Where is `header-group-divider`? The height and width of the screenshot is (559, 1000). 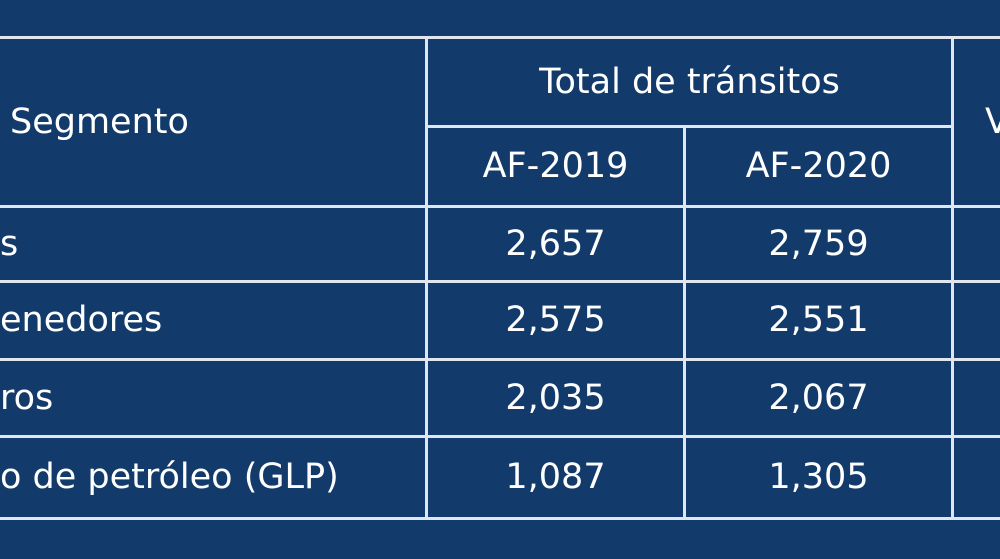
header-group-divider is located at coordinates (688, 126).